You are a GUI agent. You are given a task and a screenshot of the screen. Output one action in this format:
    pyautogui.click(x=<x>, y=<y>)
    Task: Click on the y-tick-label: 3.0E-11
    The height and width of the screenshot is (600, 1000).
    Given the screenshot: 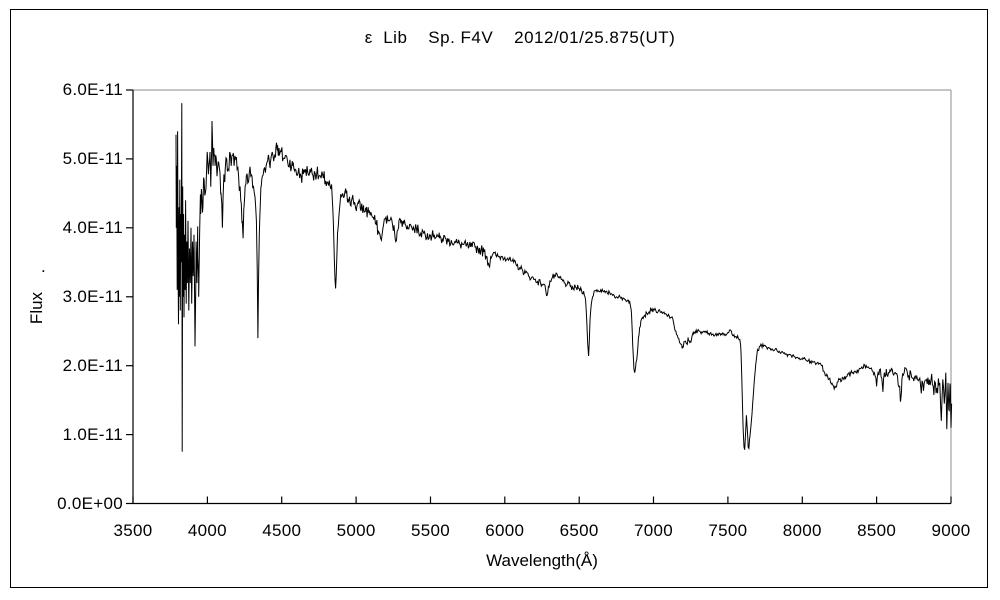 What is the action you would take?
    pyautogui.click(x=92, y=296)
    